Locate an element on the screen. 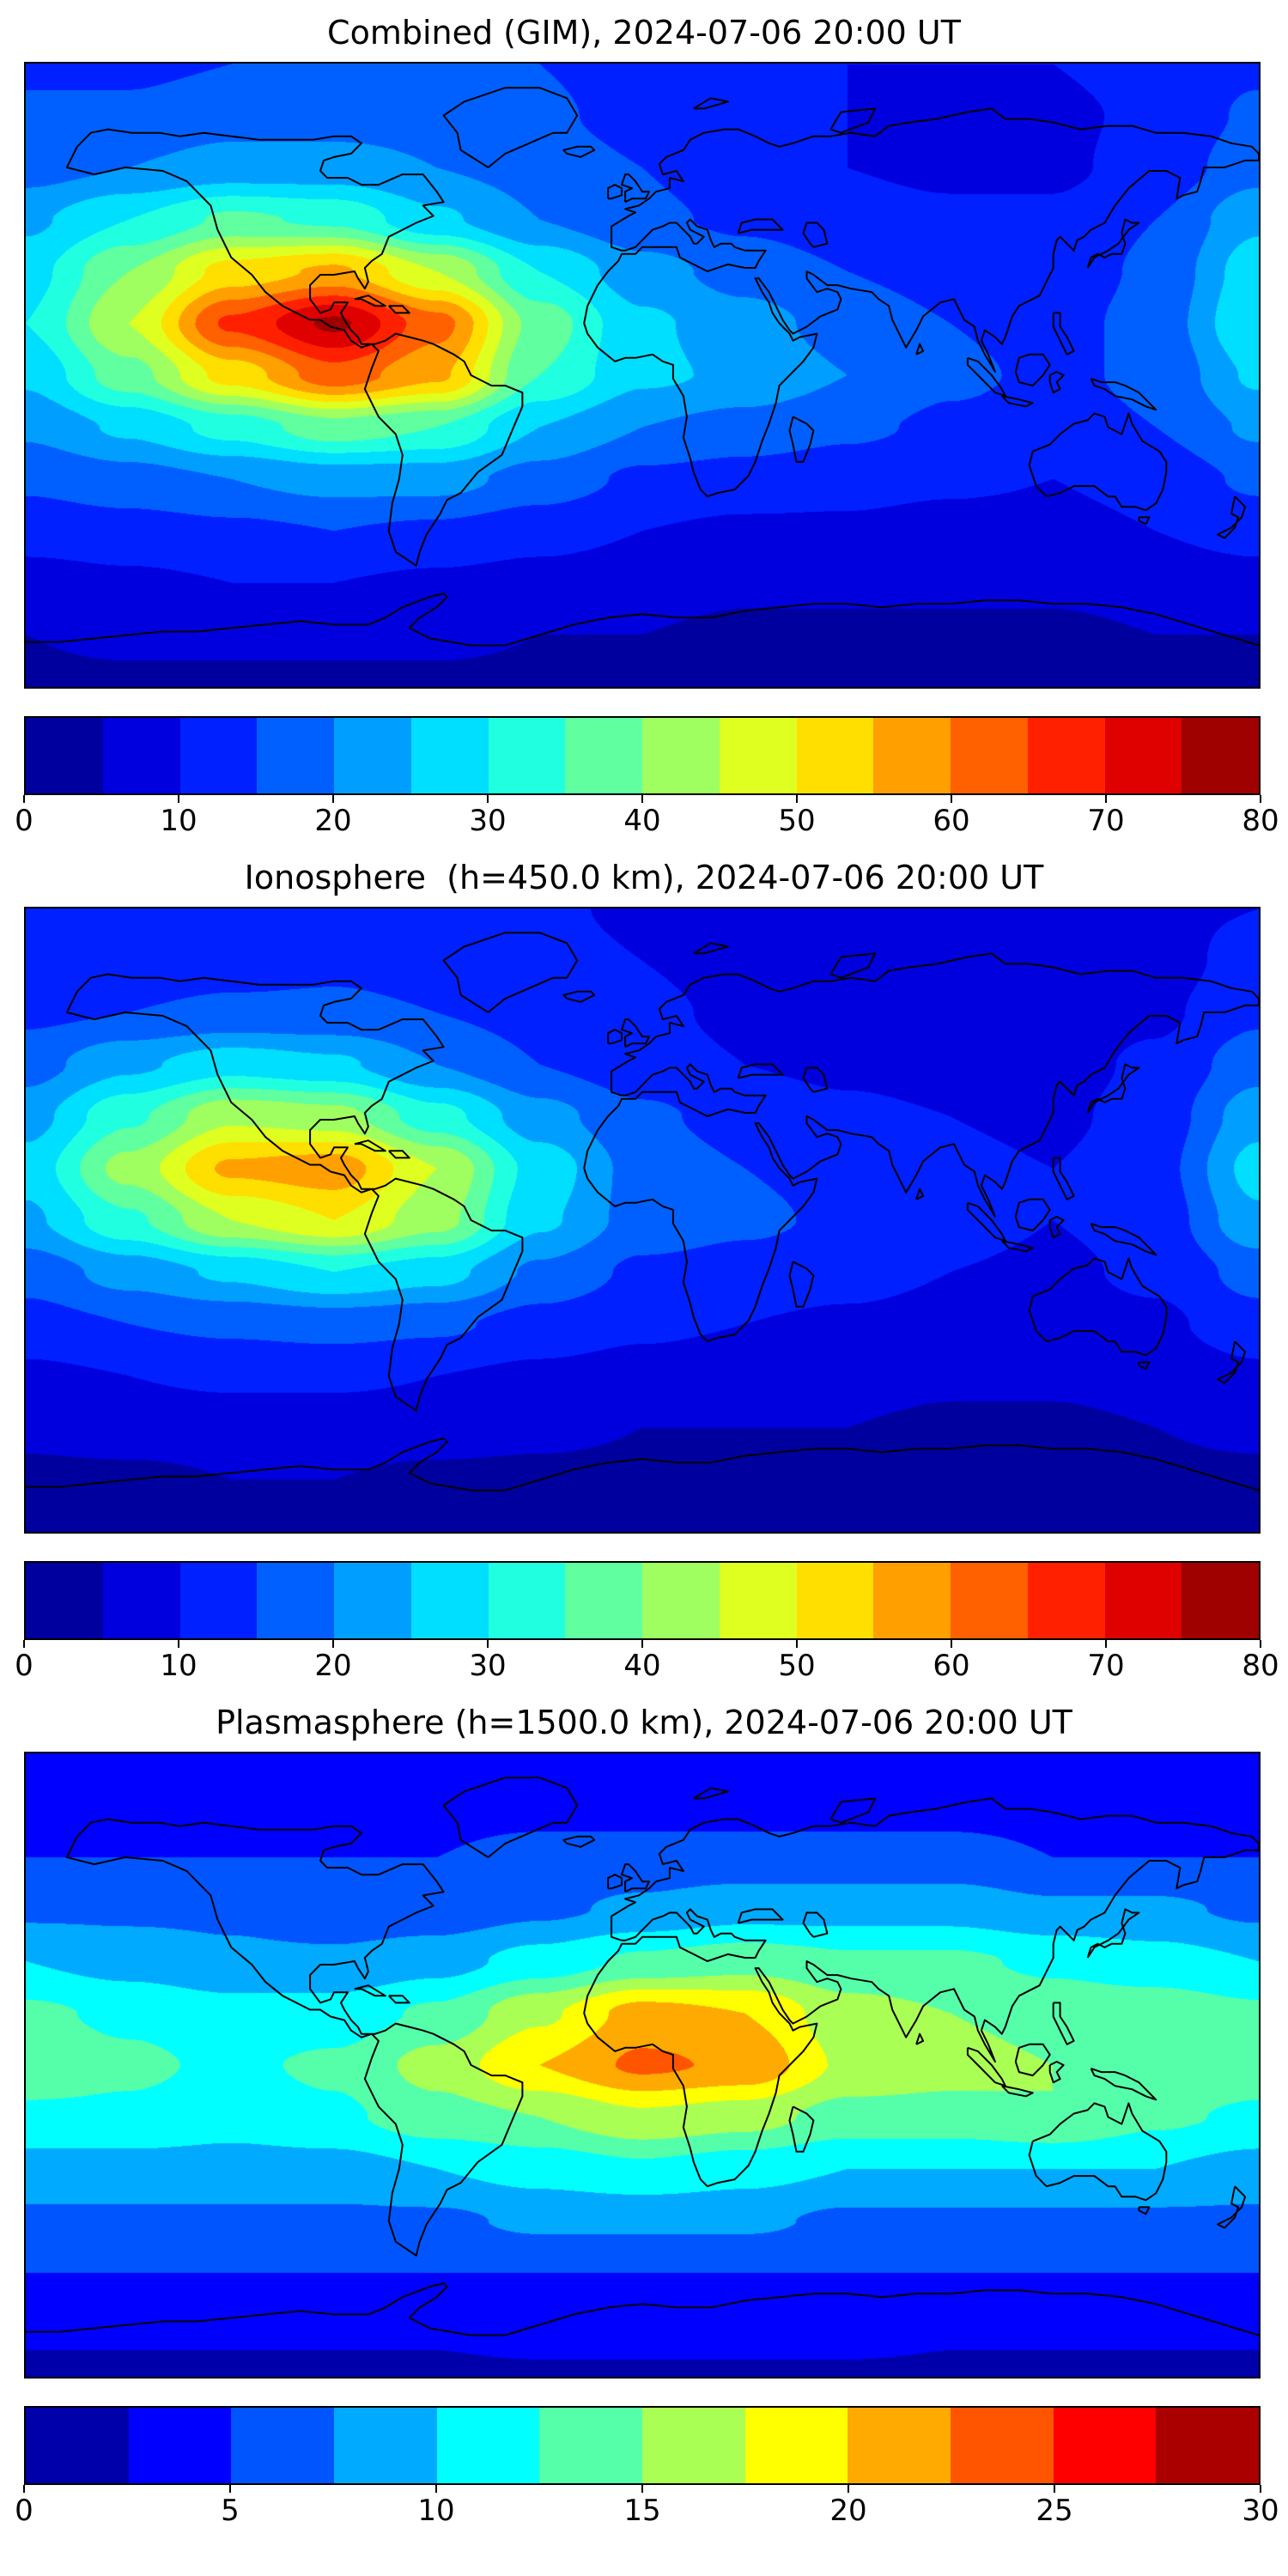  colorbar-ticks: 0 5 10 15 20 25 30 is located at coordinates (647, 2510).